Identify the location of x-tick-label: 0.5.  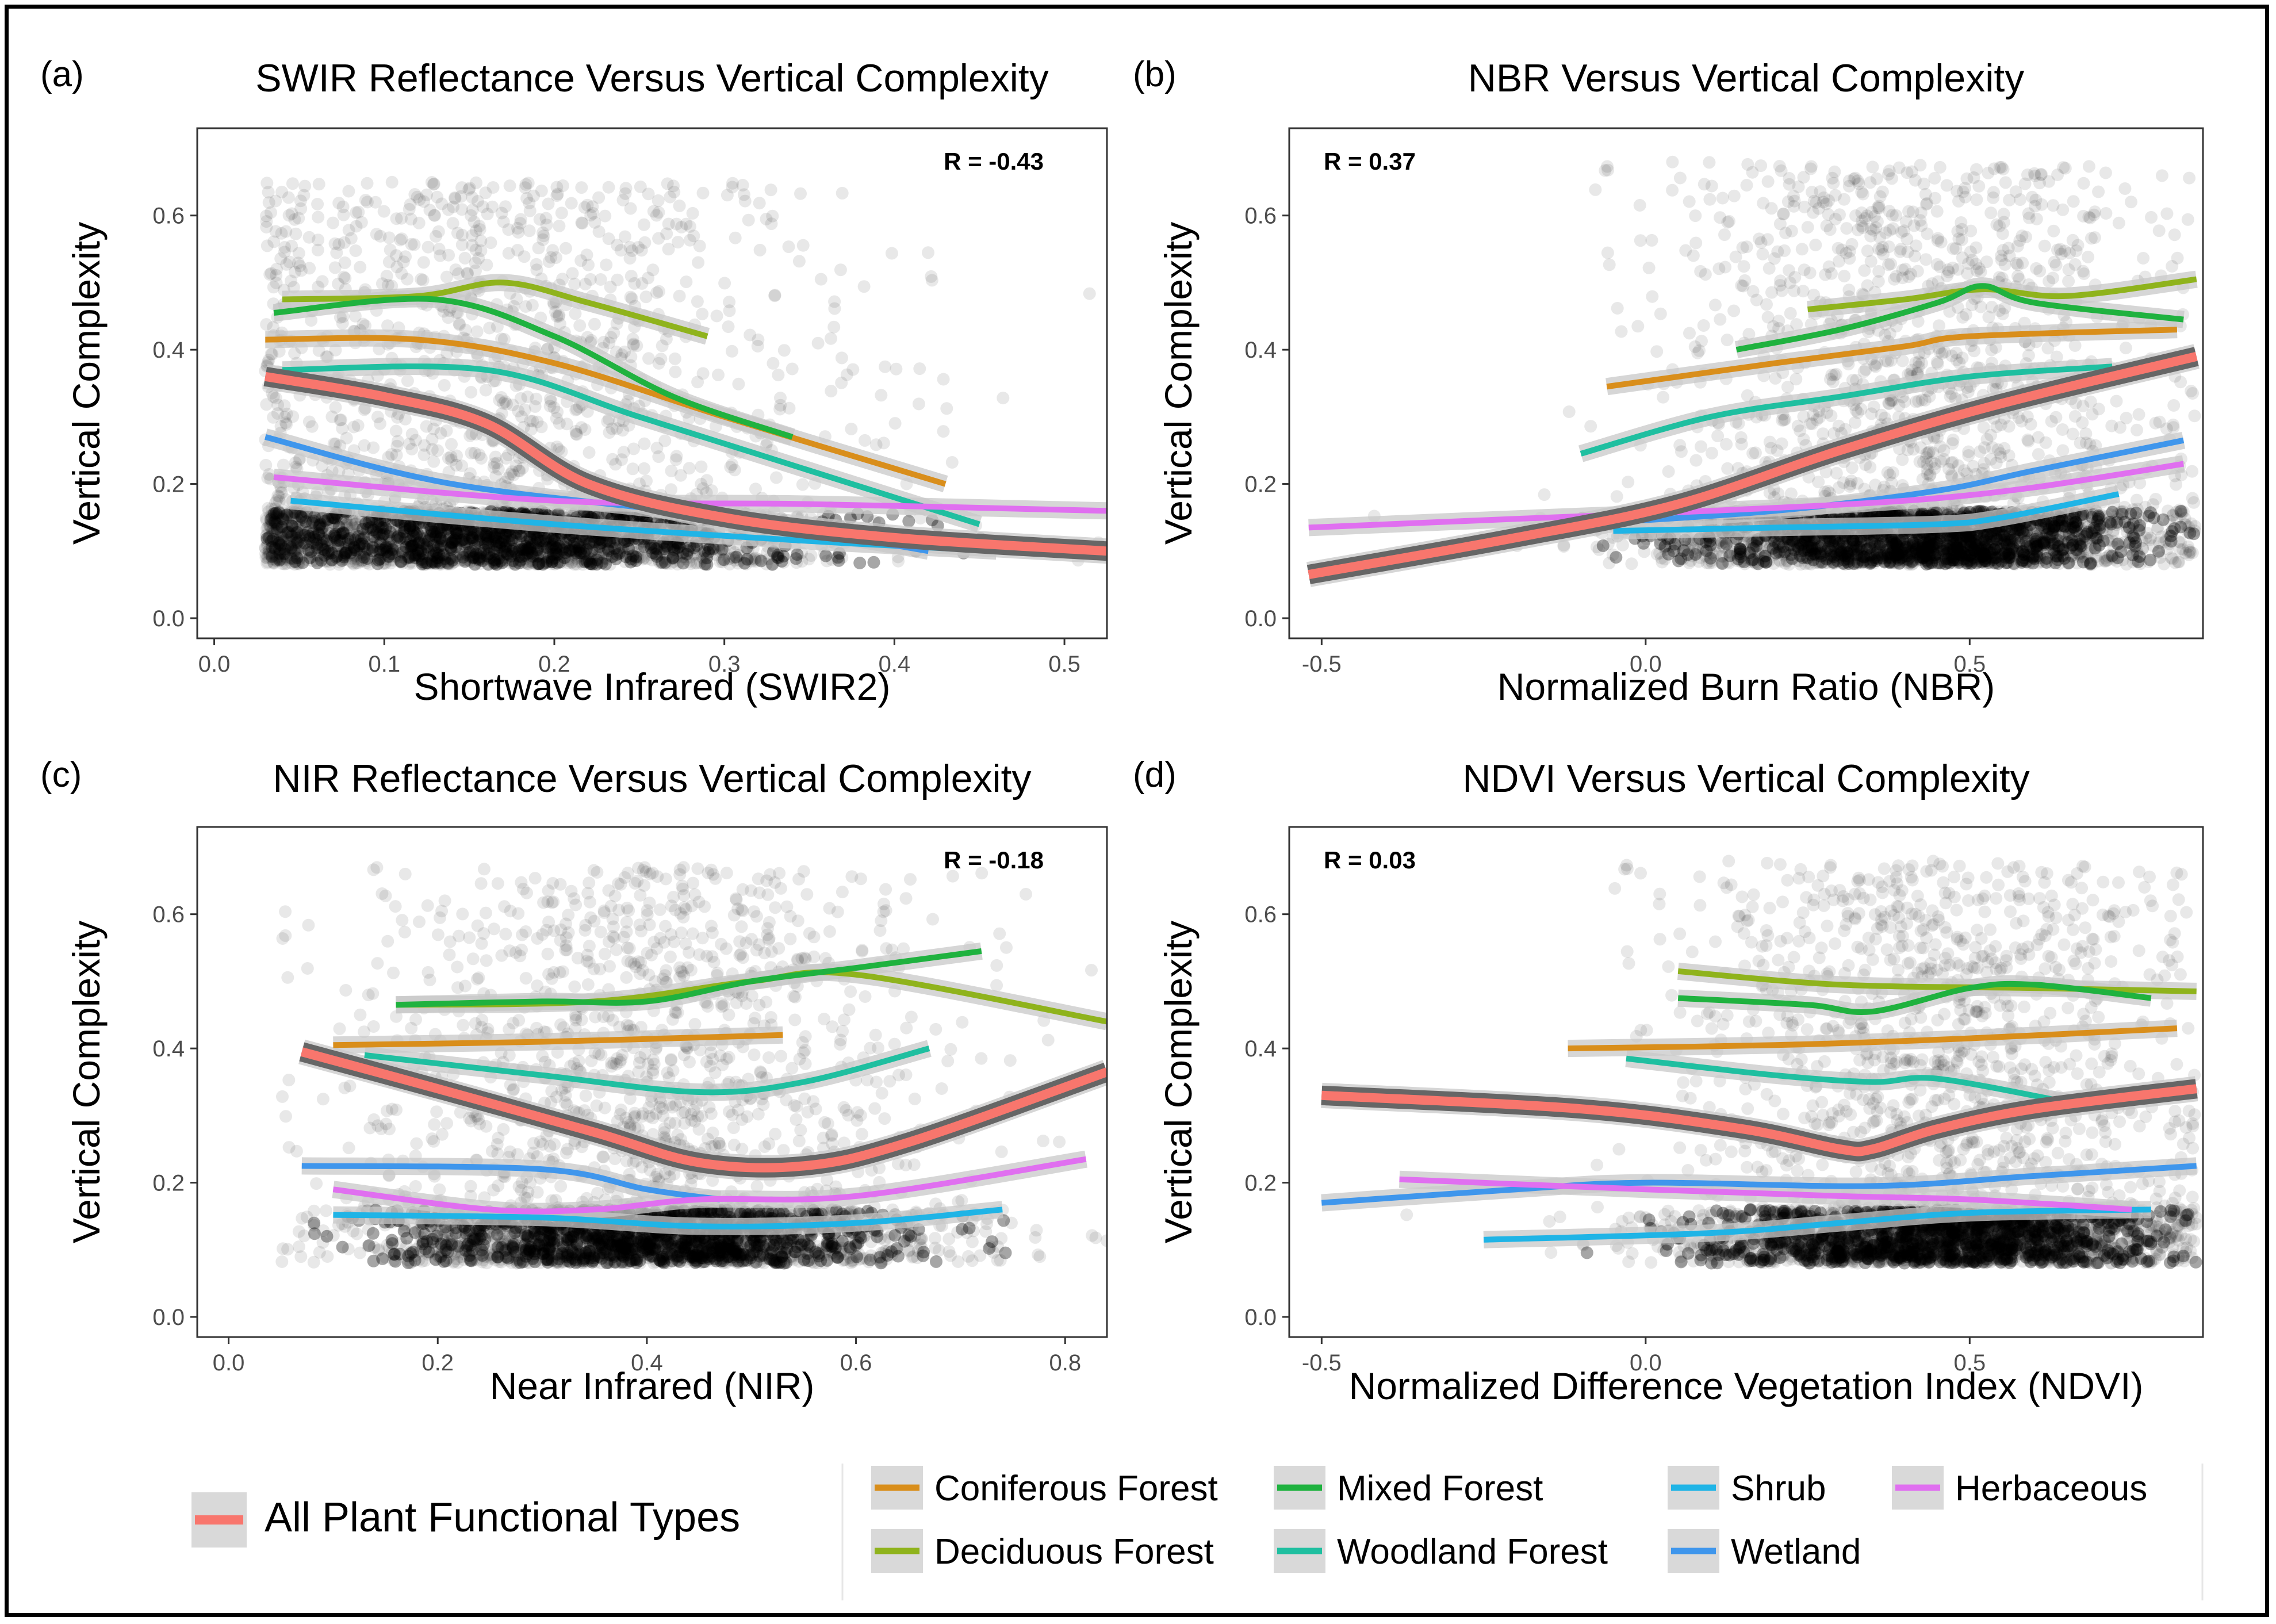
(1064, 665).